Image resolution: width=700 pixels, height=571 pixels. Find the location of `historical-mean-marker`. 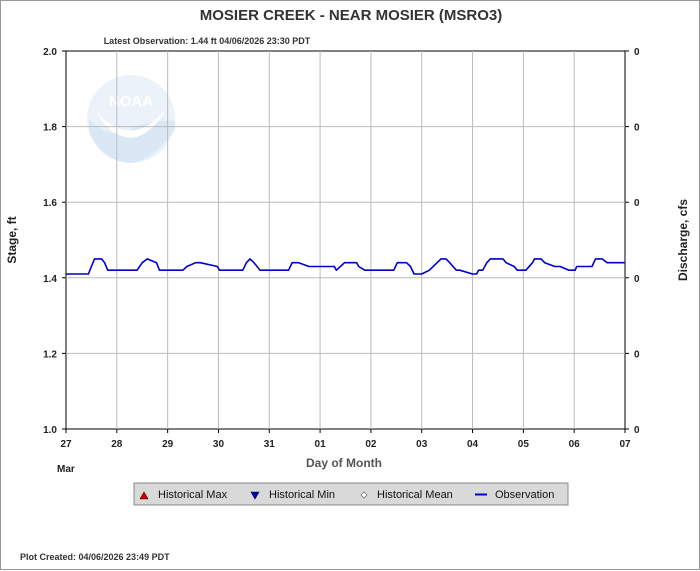

historical-mean-marker is located at coordinates (364, 495).